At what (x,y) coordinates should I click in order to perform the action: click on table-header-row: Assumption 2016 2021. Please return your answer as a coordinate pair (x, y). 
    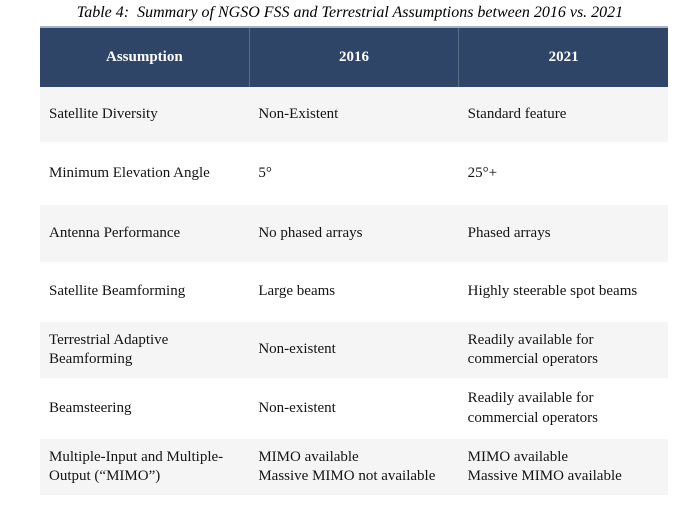
    Looking at the image, I should click on (354, 56).